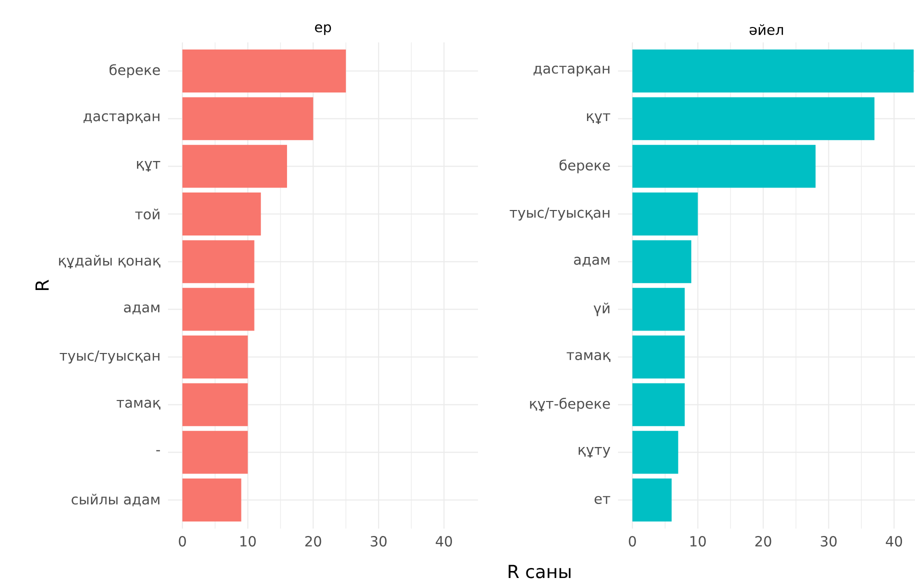  What do you see at coordinates (602, 309) in the screenshot?
I see `y-tick-label: үй` at bounding box center [602, 309].